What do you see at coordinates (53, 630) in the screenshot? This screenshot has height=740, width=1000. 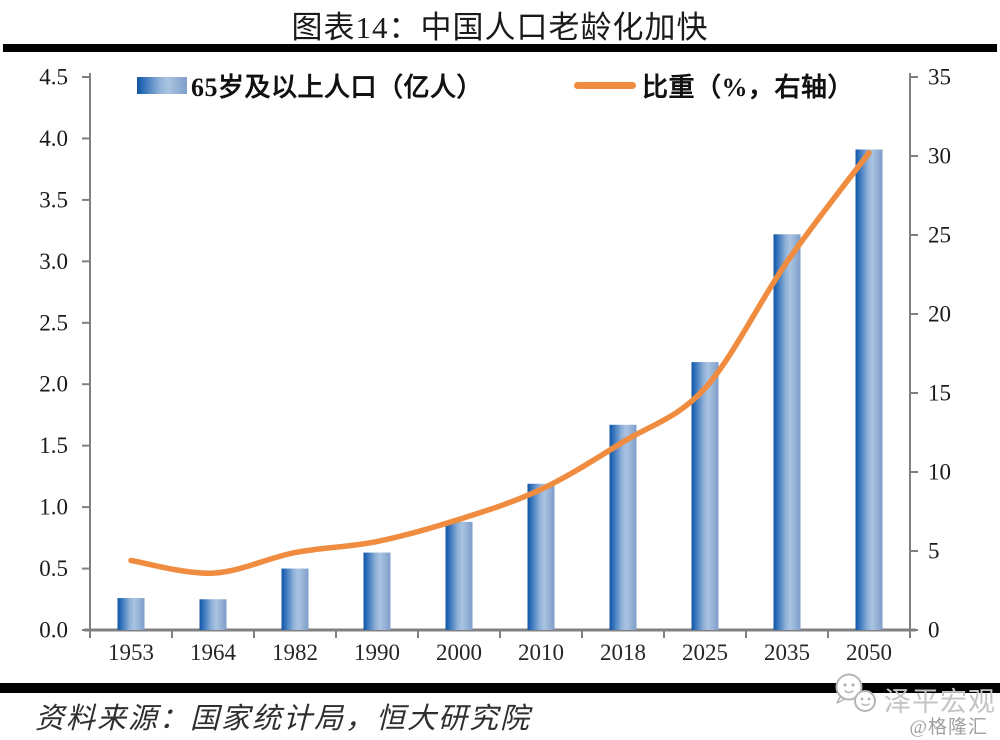 I see `left-axis-label-0.0: 0.0` at bounding box center [53, 630].